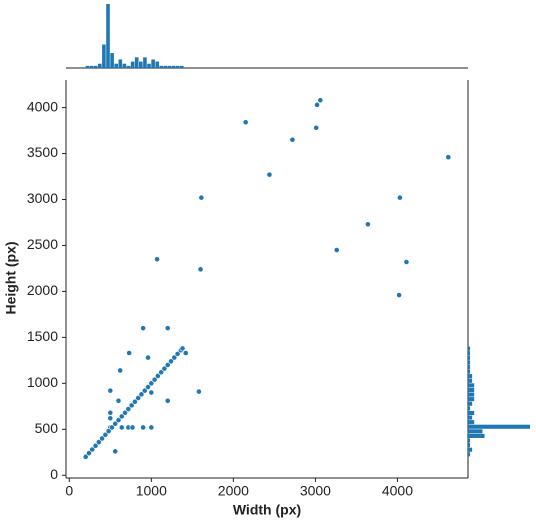 Image resolution: width=536 pixels, height=523 pixels. What do you see at coordinates (54, 474) in the screenshot?
I see `y-tick-label: 0` at bounding box center [54, 474].